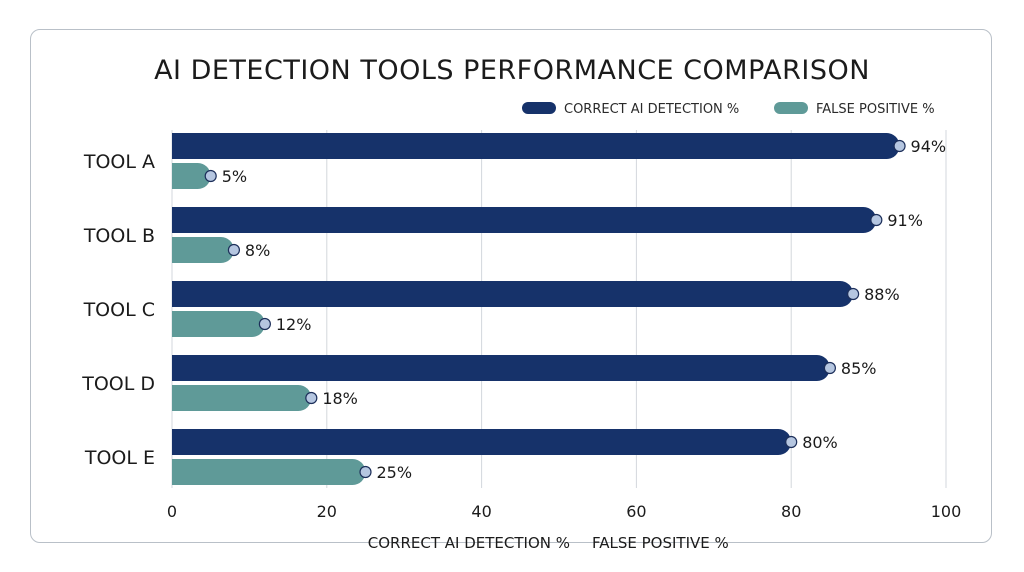  What do you see at coordinates (905, 220) in the screenshot?
I see `data-label: 91%` at bounding box center [905, 220].